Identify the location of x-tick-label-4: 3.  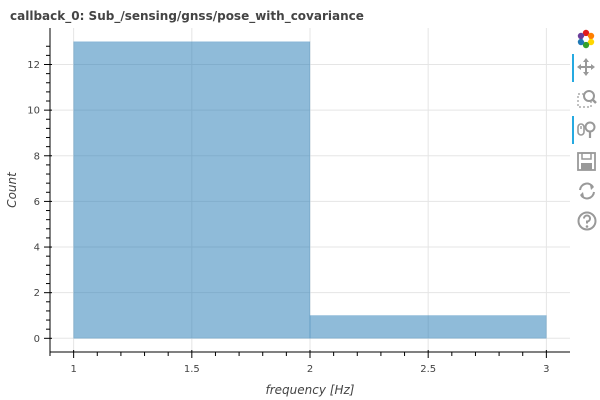
(546, 369).